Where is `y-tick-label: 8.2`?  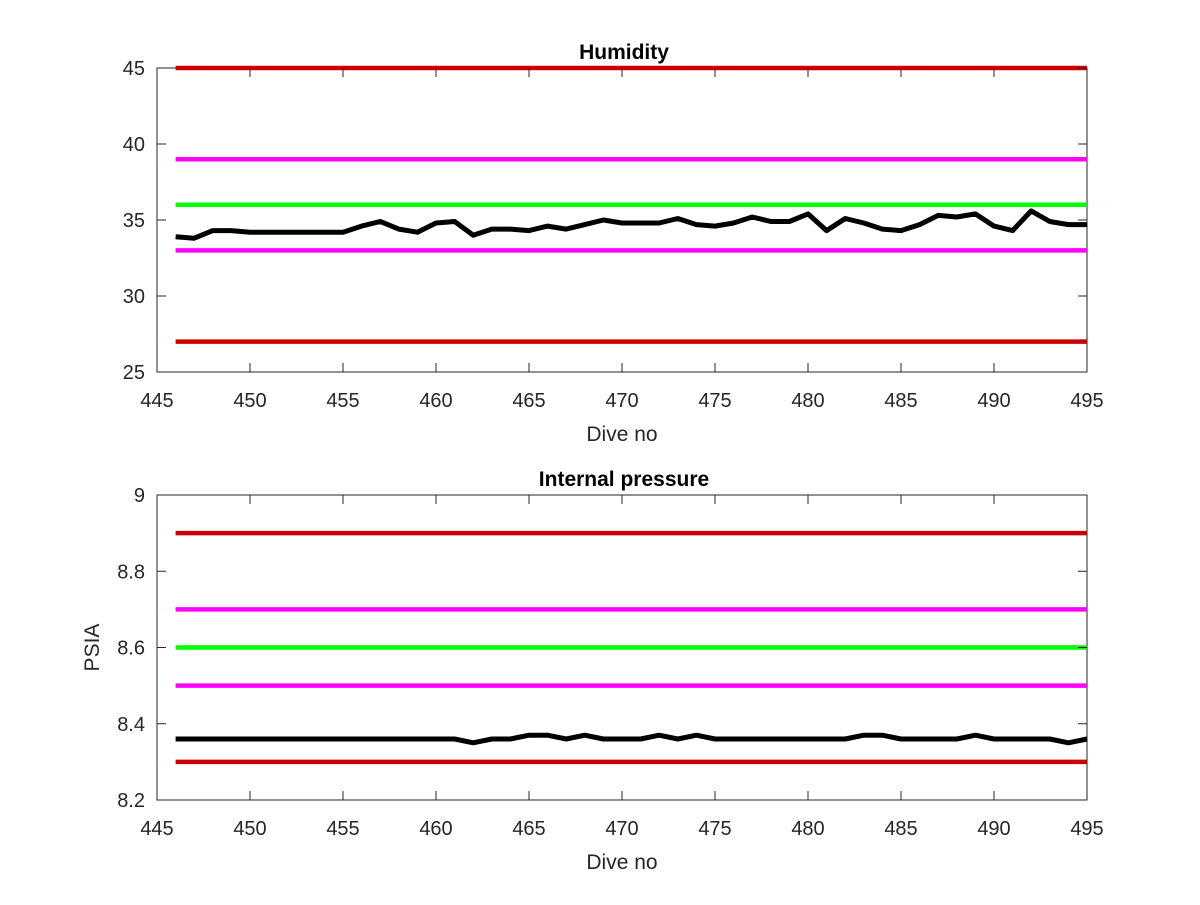 y-tick-label: 8.2 is located at coordinates (131, 801).